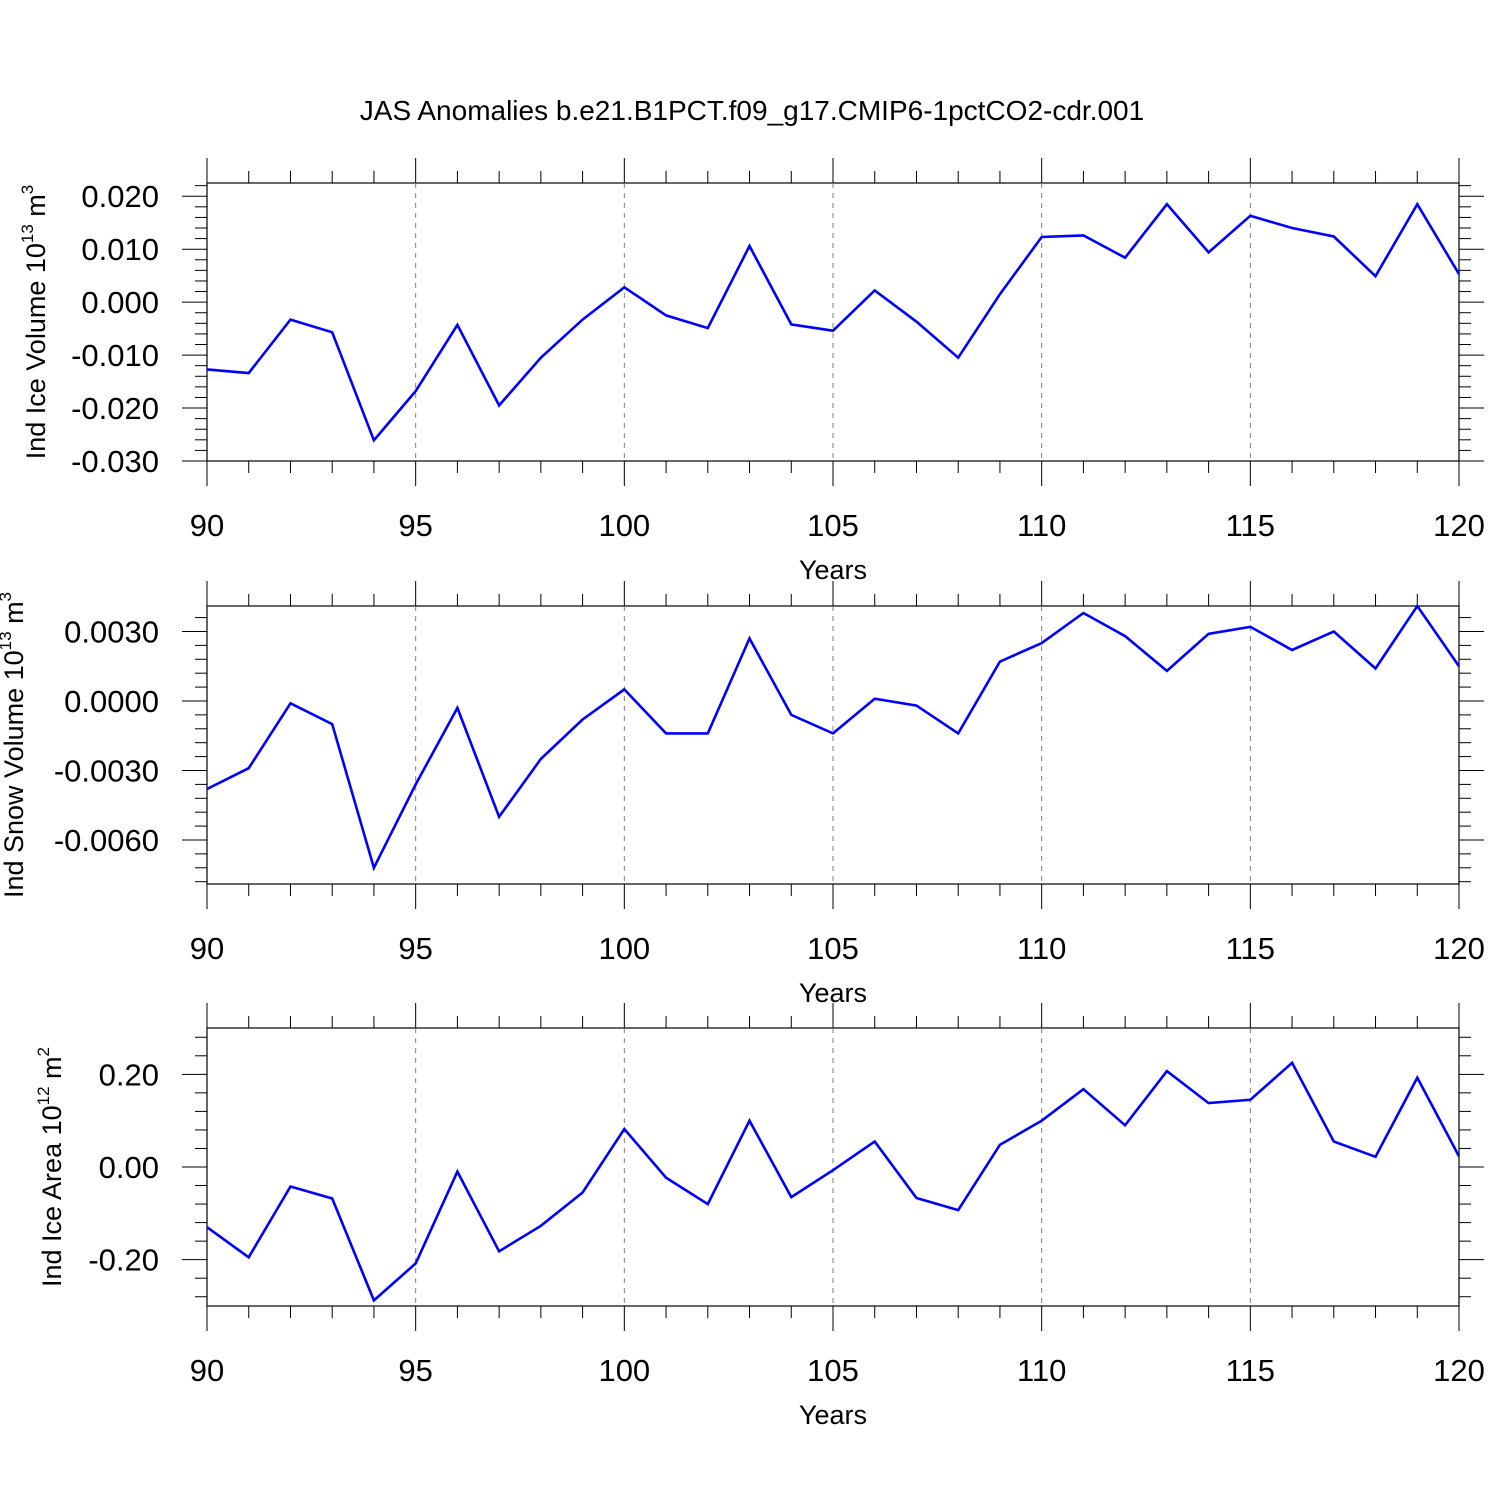 The height and width of the screenshot is (1500, 1500). Describe the element at coordinates (14, 774) in the screenshot. I see `y-axis-label-ylabel: Ind Snow Volume 10` at that location.